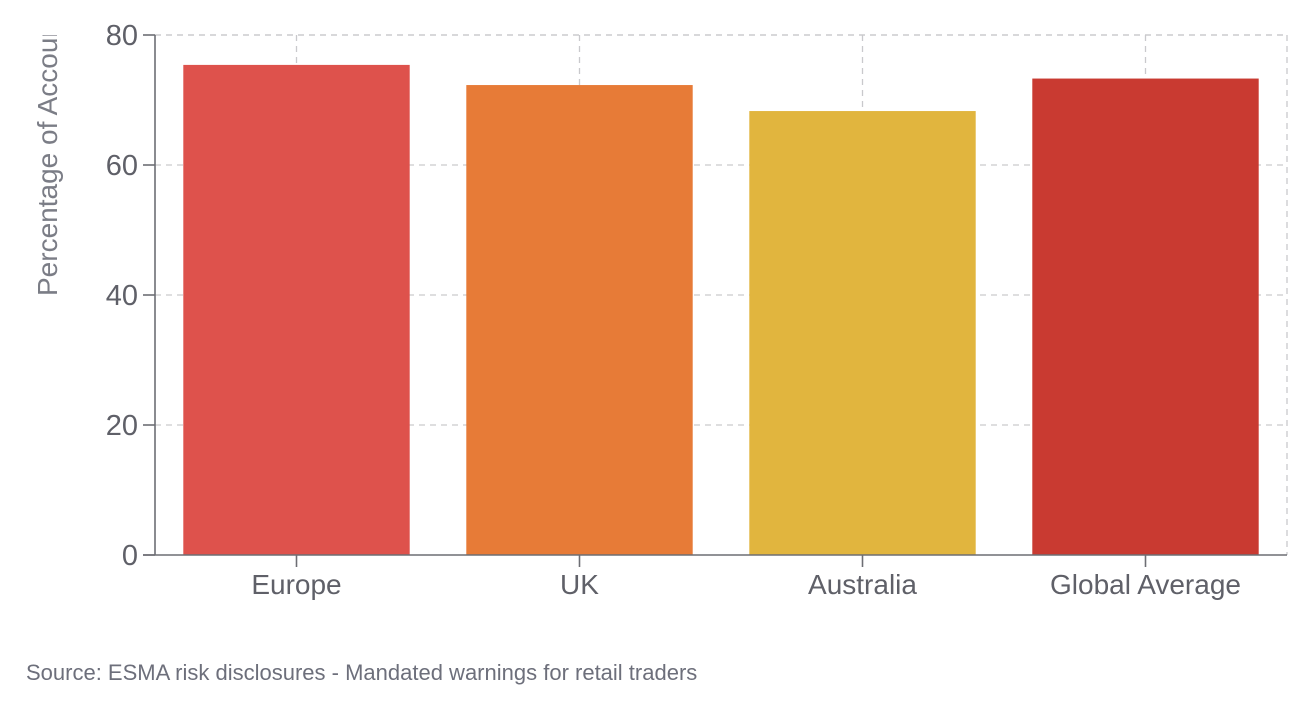 This screenshot has height=723, width=1297. Describe the element at coordinates (1145, 584) in the screenshot. I see `x-tick-label: Global Average` at that location.